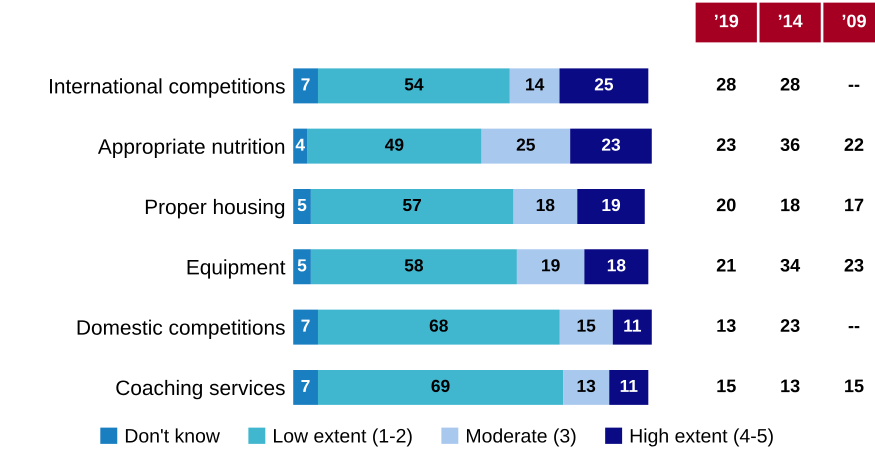 Image resolution: width=875 pixels, height=464 pixels. What do you see at coordinates (854, 21) in the screenshot?
I see `text: ’09` at bounding box center [854, 21].